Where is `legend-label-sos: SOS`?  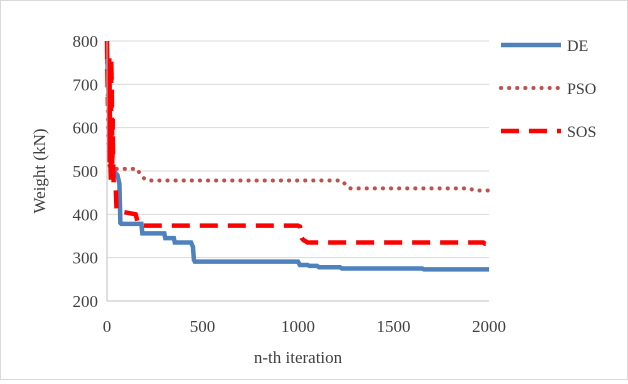 legend-label-sos: SOS is located at coordinates (581, 132).